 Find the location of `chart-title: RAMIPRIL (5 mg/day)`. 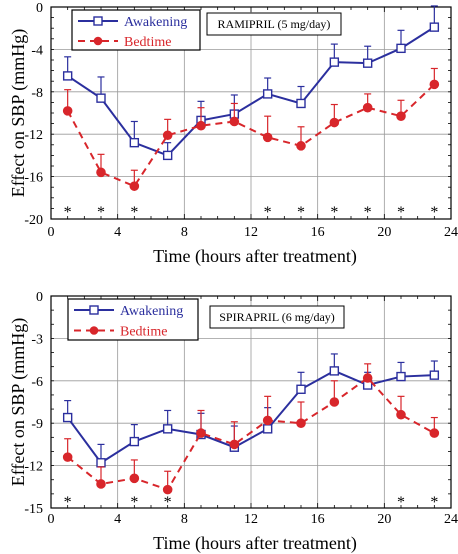

chart-title: RAMIPRIL (5 mg/day) is located at coordinates (274, 24).